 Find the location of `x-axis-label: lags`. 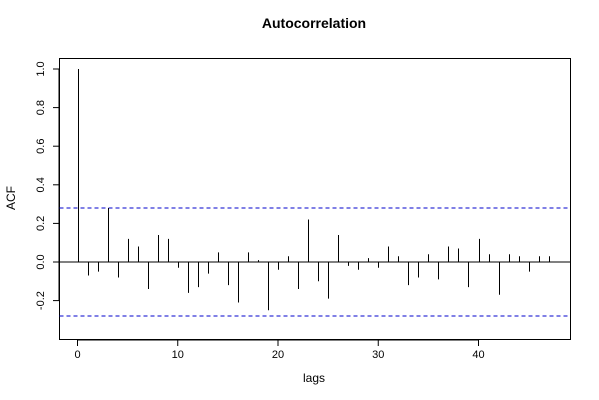

x-axis-label: lags is located at coordinates (314, 378).